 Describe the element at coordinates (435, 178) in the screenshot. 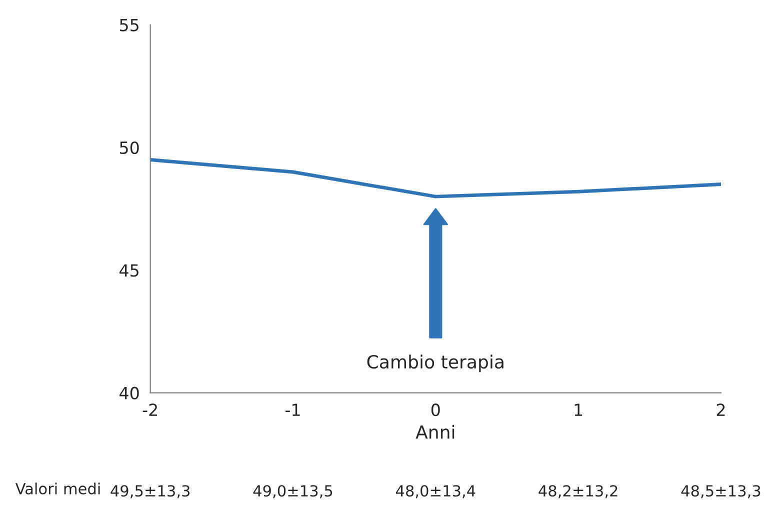

I see `line-series` at that location.